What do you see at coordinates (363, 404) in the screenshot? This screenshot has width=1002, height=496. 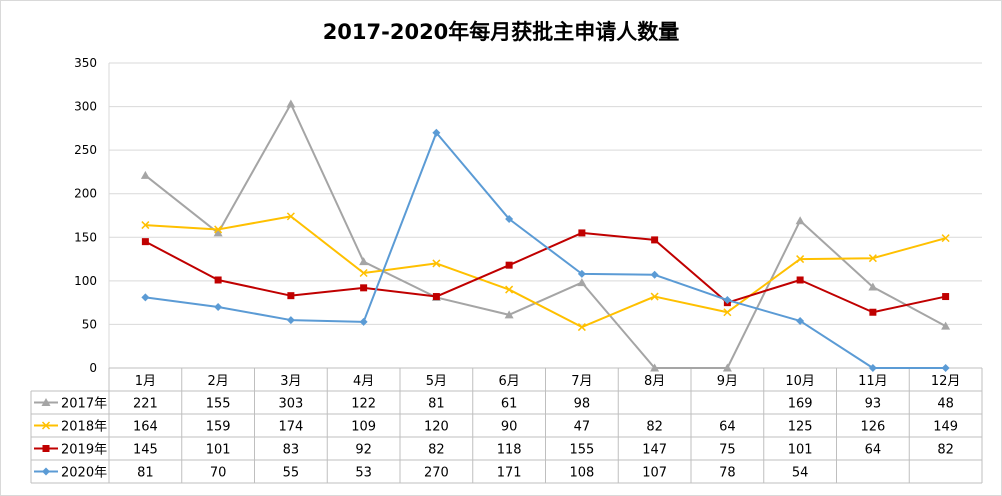 I see `table-value: 122` at bounding box center [363, 404].